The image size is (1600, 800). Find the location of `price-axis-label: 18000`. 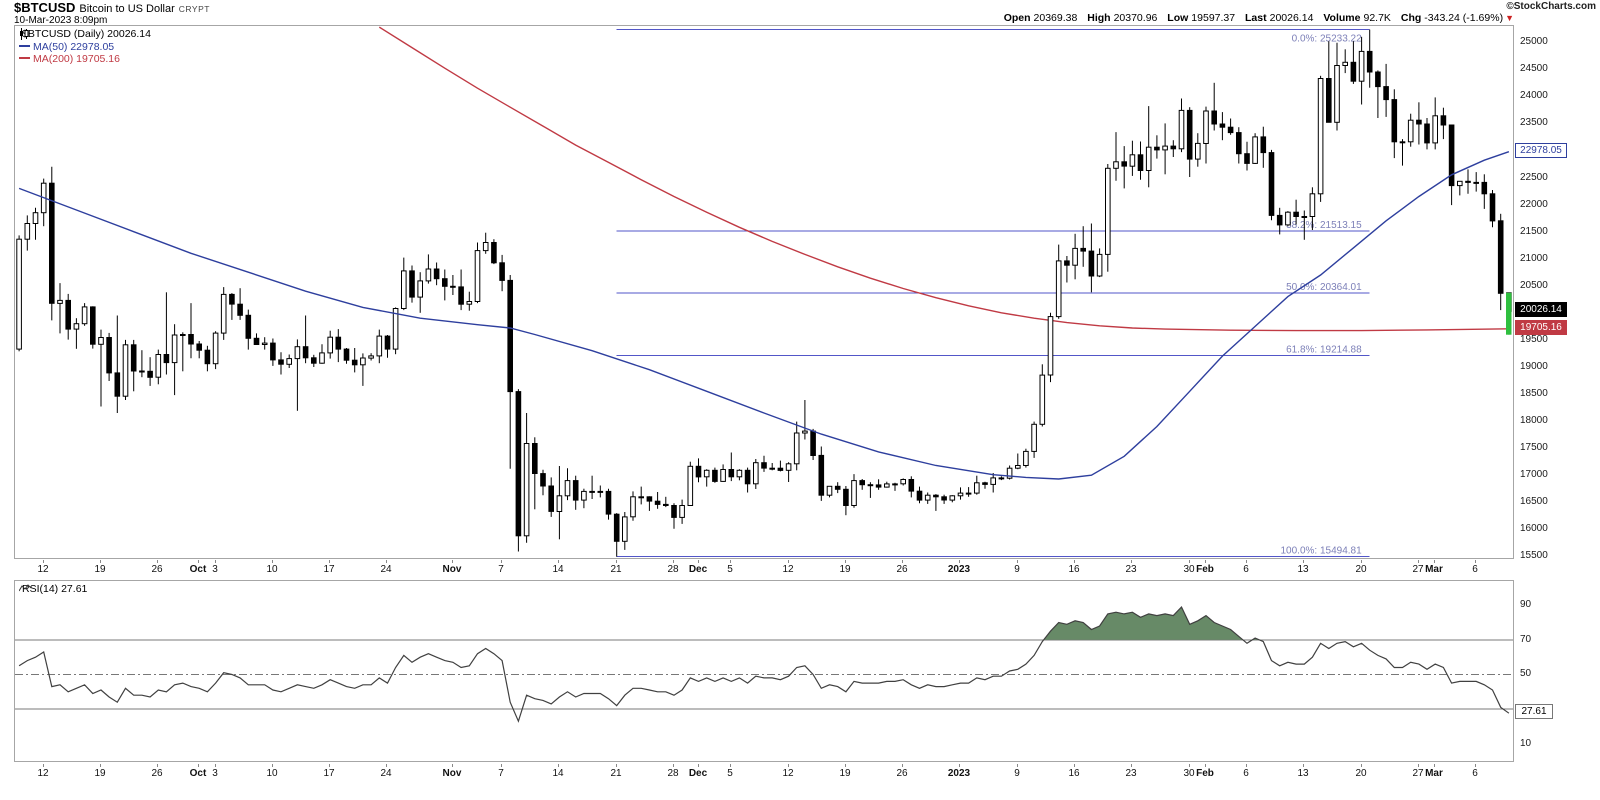

price-axis-label: 18000 is located at coordinates (1534, 420).